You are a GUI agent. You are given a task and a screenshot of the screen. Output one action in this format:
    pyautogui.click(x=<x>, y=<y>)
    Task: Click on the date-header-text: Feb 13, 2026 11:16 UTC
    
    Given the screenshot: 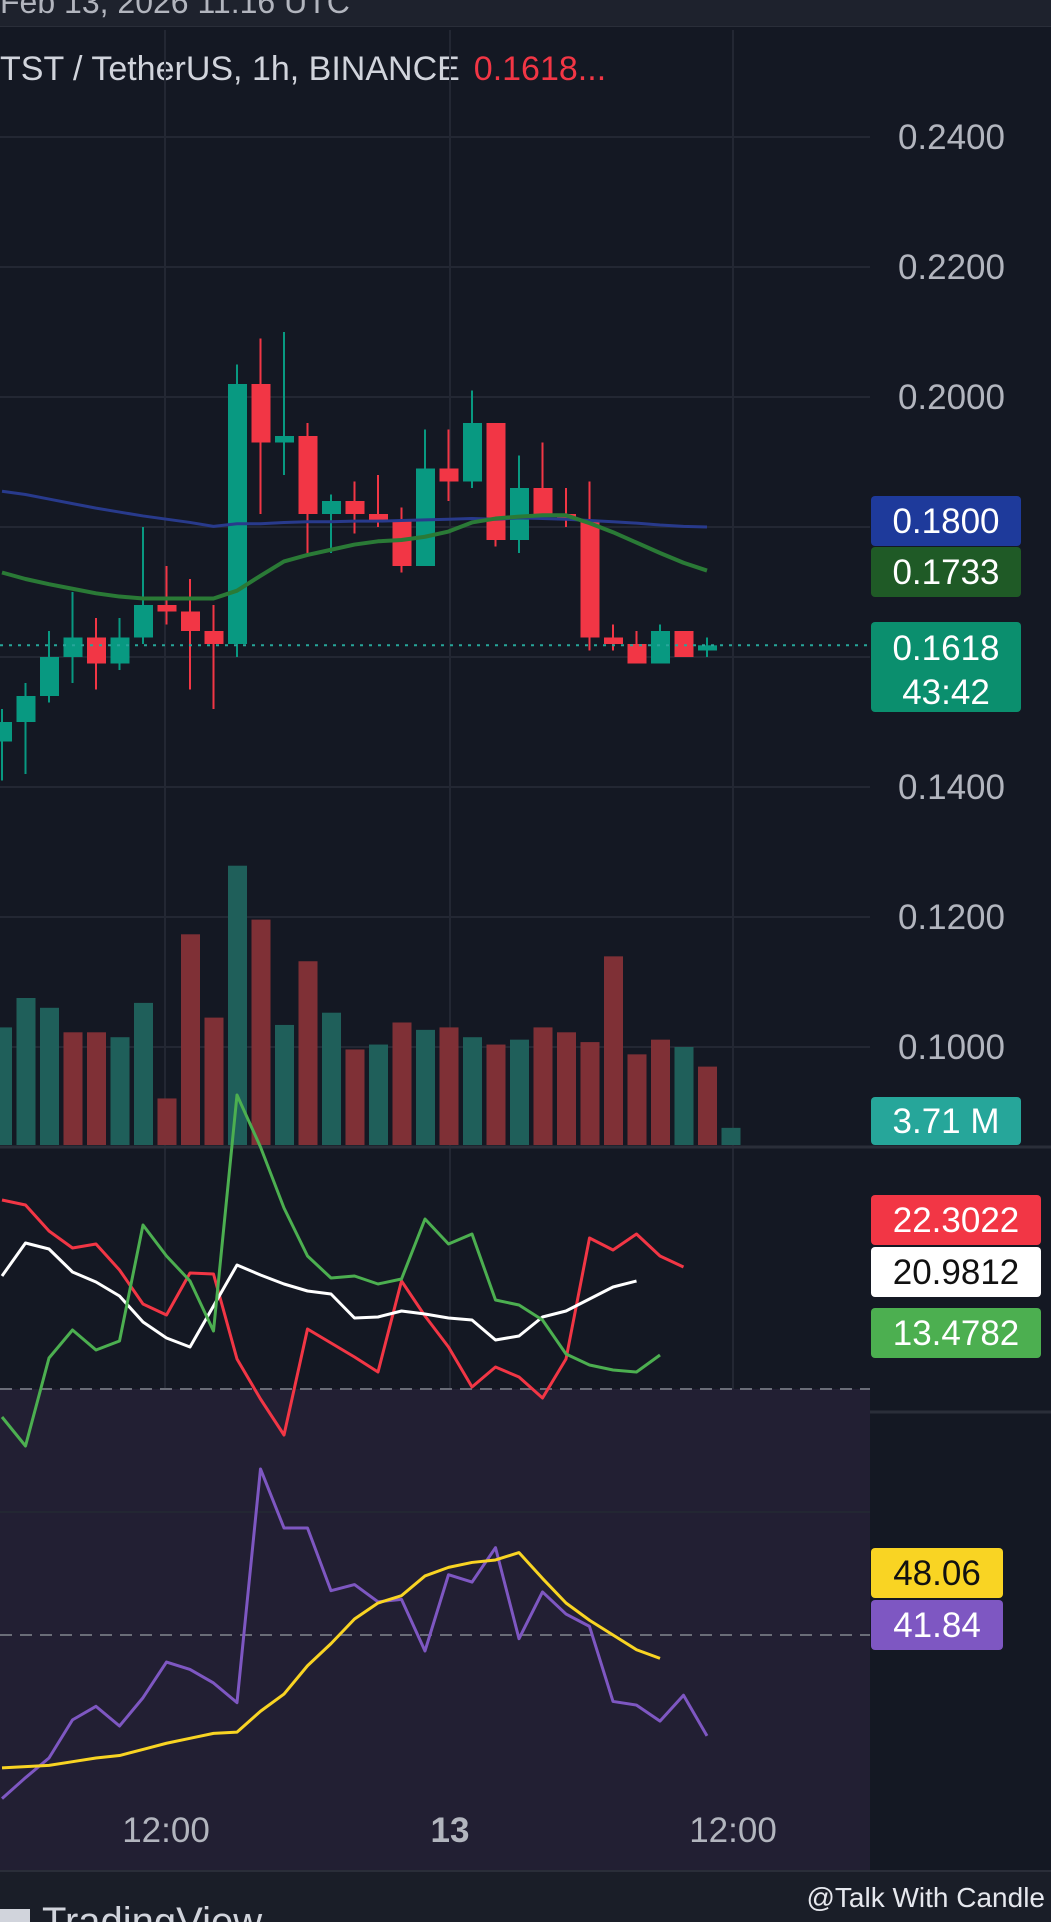 What is the action you would take?
    pyautogui.click(x=175, y=10)
    